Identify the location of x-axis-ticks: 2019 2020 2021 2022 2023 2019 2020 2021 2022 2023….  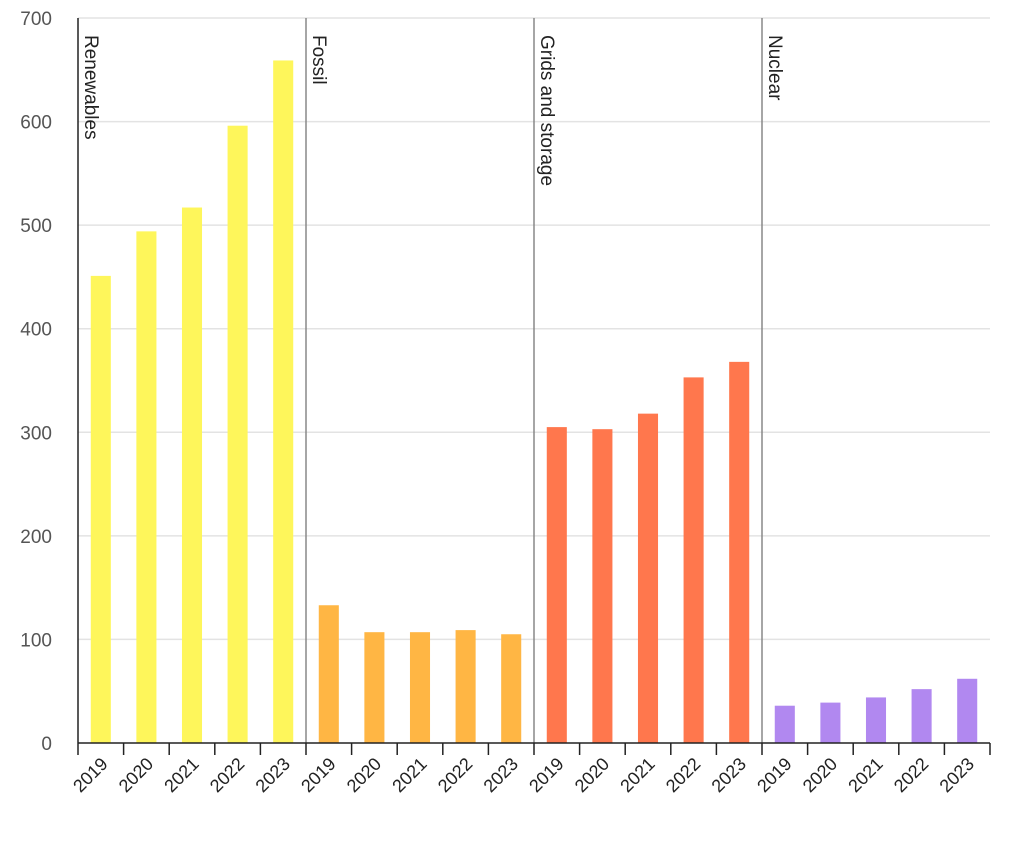
(523, 775).